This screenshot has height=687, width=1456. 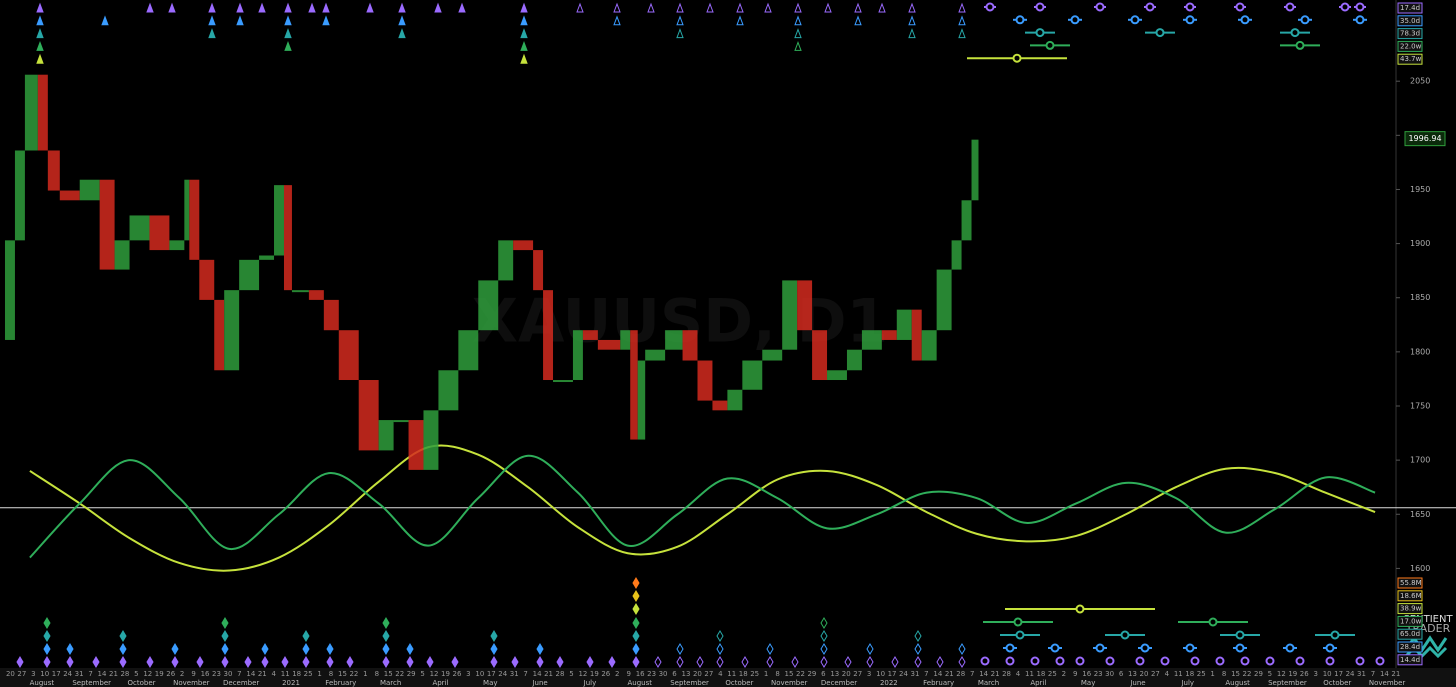 What do you see at coordinates (1167, 674) in the screenshot?
I see `x-day-label: 4` at bounding box center [1167, 674].